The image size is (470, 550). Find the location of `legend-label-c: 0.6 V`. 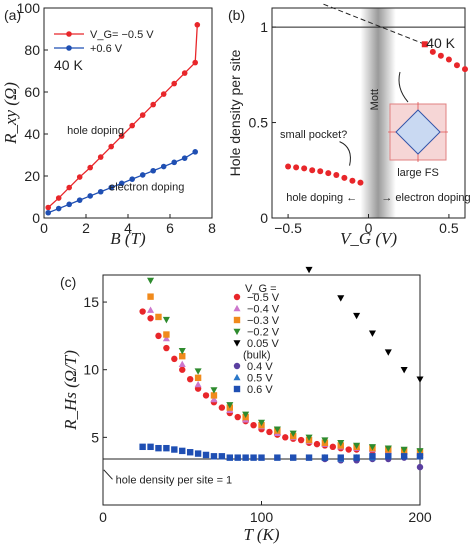

legend-label-c: 0.6 V is located at coordinates (260, 390).